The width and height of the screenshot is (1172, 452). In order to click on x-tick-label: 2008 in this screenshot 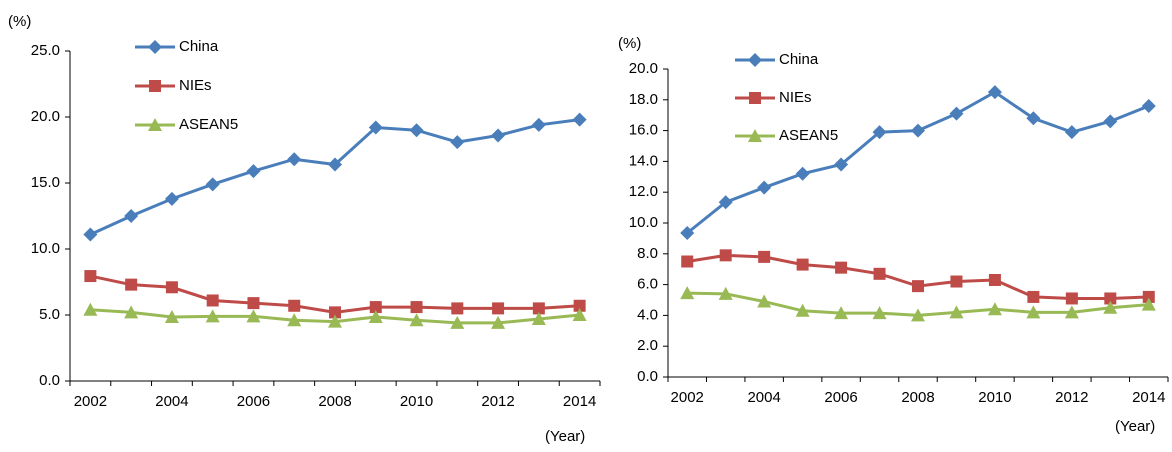, I will do `click(917, 397)`.